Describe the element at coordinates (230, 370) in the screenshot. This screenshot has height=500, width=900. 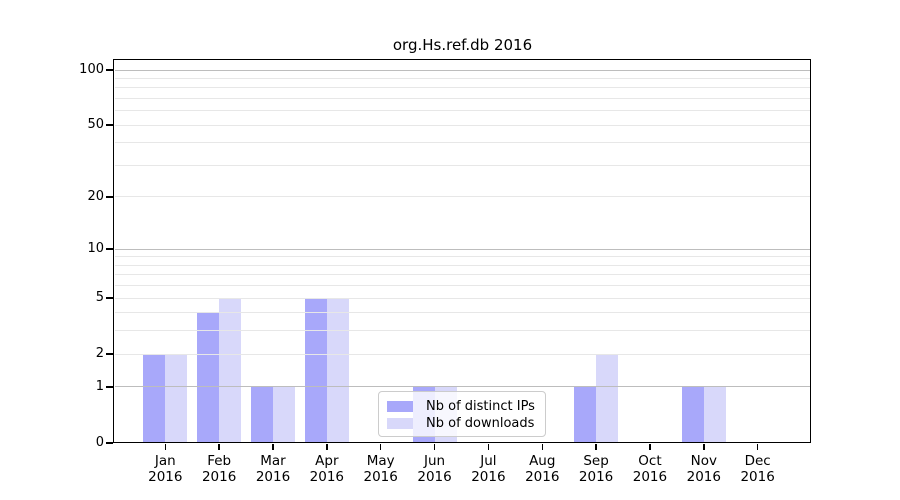
I see `bar-downloads-feb` at that location.